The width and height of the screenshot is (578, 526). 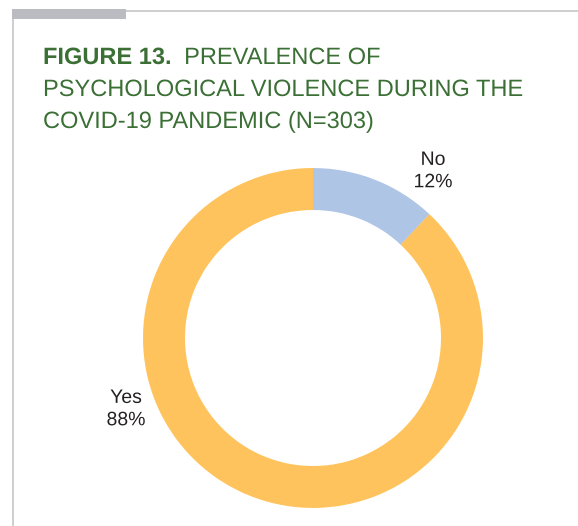 I want to click on slice-label: Yes, so click(x=126, y=397).